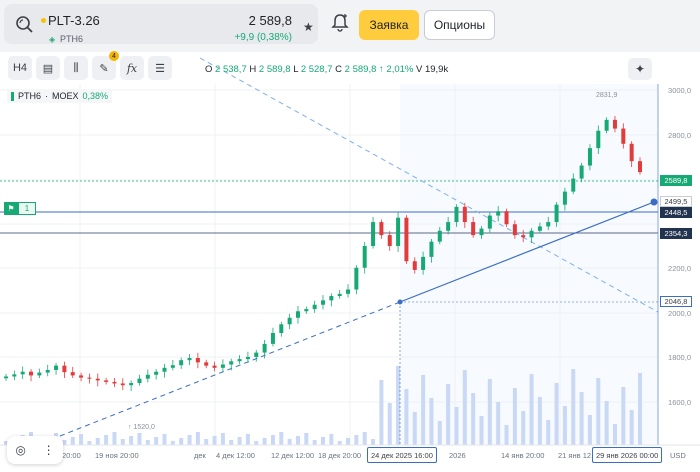 The image size is (700, 472). Describe the element at coordinates (676, 301) in the screenshot. I see `price-marker-2046: 2046,8` at that location.